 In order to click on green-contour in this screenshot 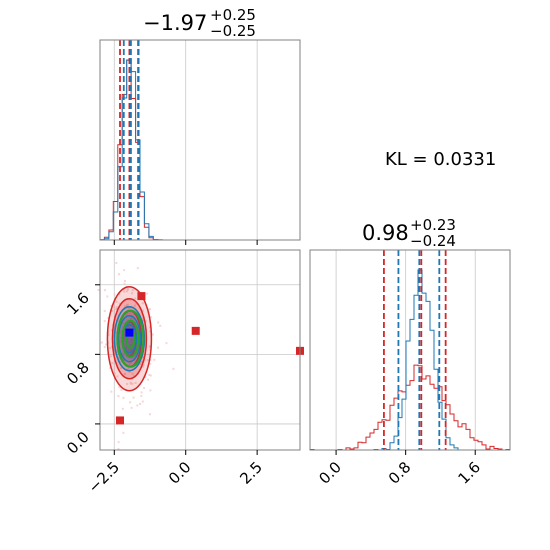, I will do `click(130, 338)`.